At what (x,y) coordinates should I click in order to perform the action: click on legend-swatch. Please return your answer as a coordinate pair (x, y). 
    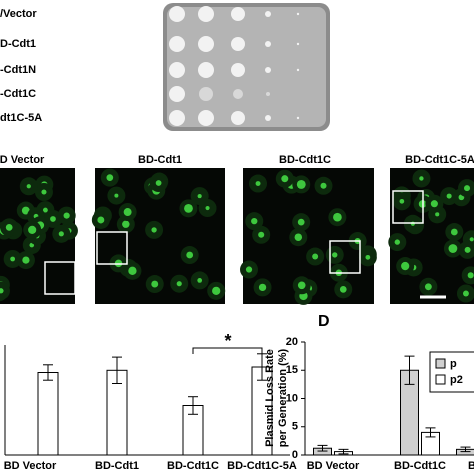
    Looking at the image, I should click on (440, 363).